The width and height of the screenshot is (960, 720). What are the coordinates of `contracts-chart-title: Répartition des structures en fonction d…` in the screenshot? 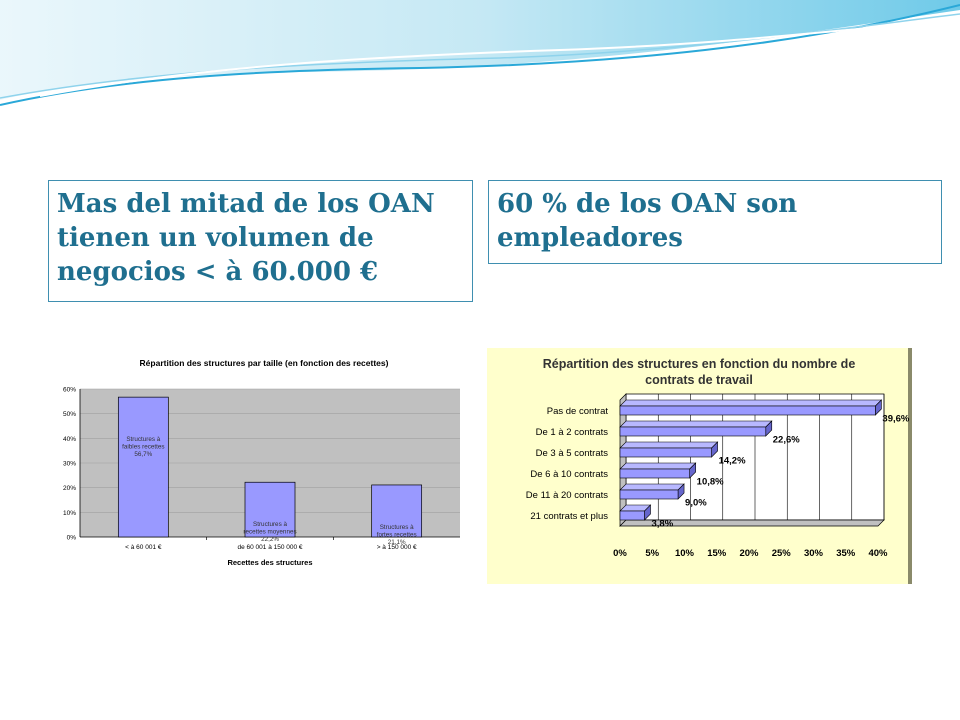 It's located at (699, 372).